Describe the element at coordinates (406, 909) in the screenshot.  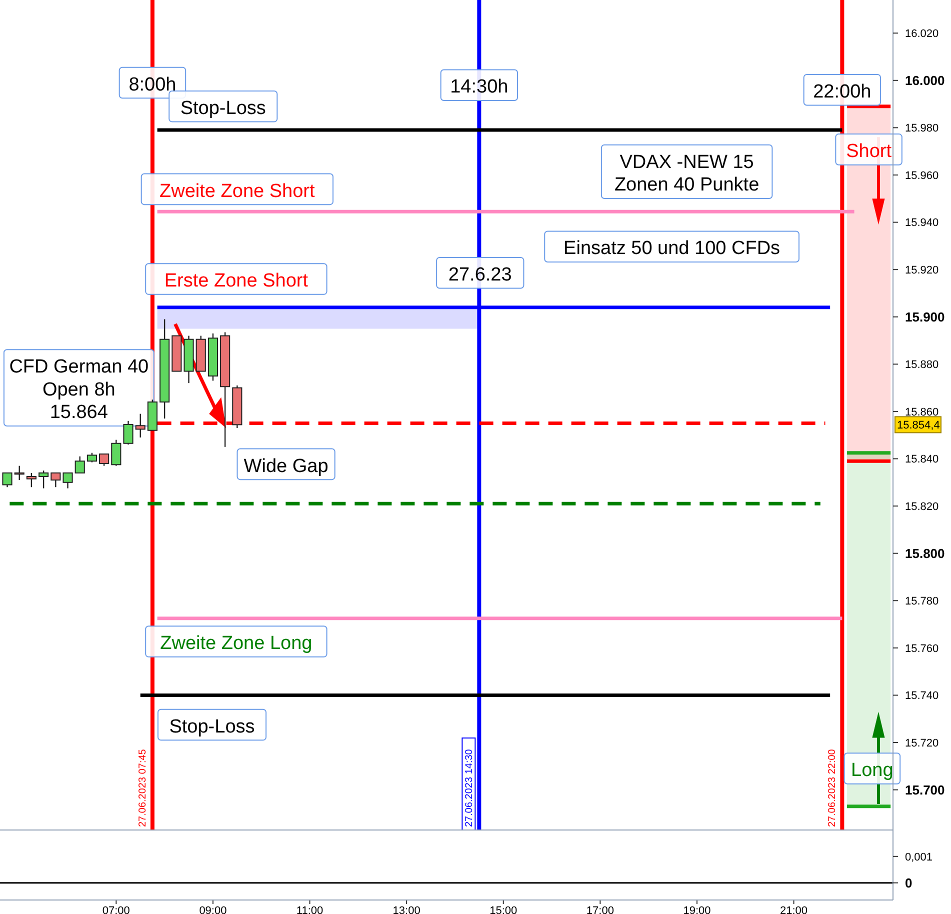
I see `x-tick-label: 13:00` at that location.